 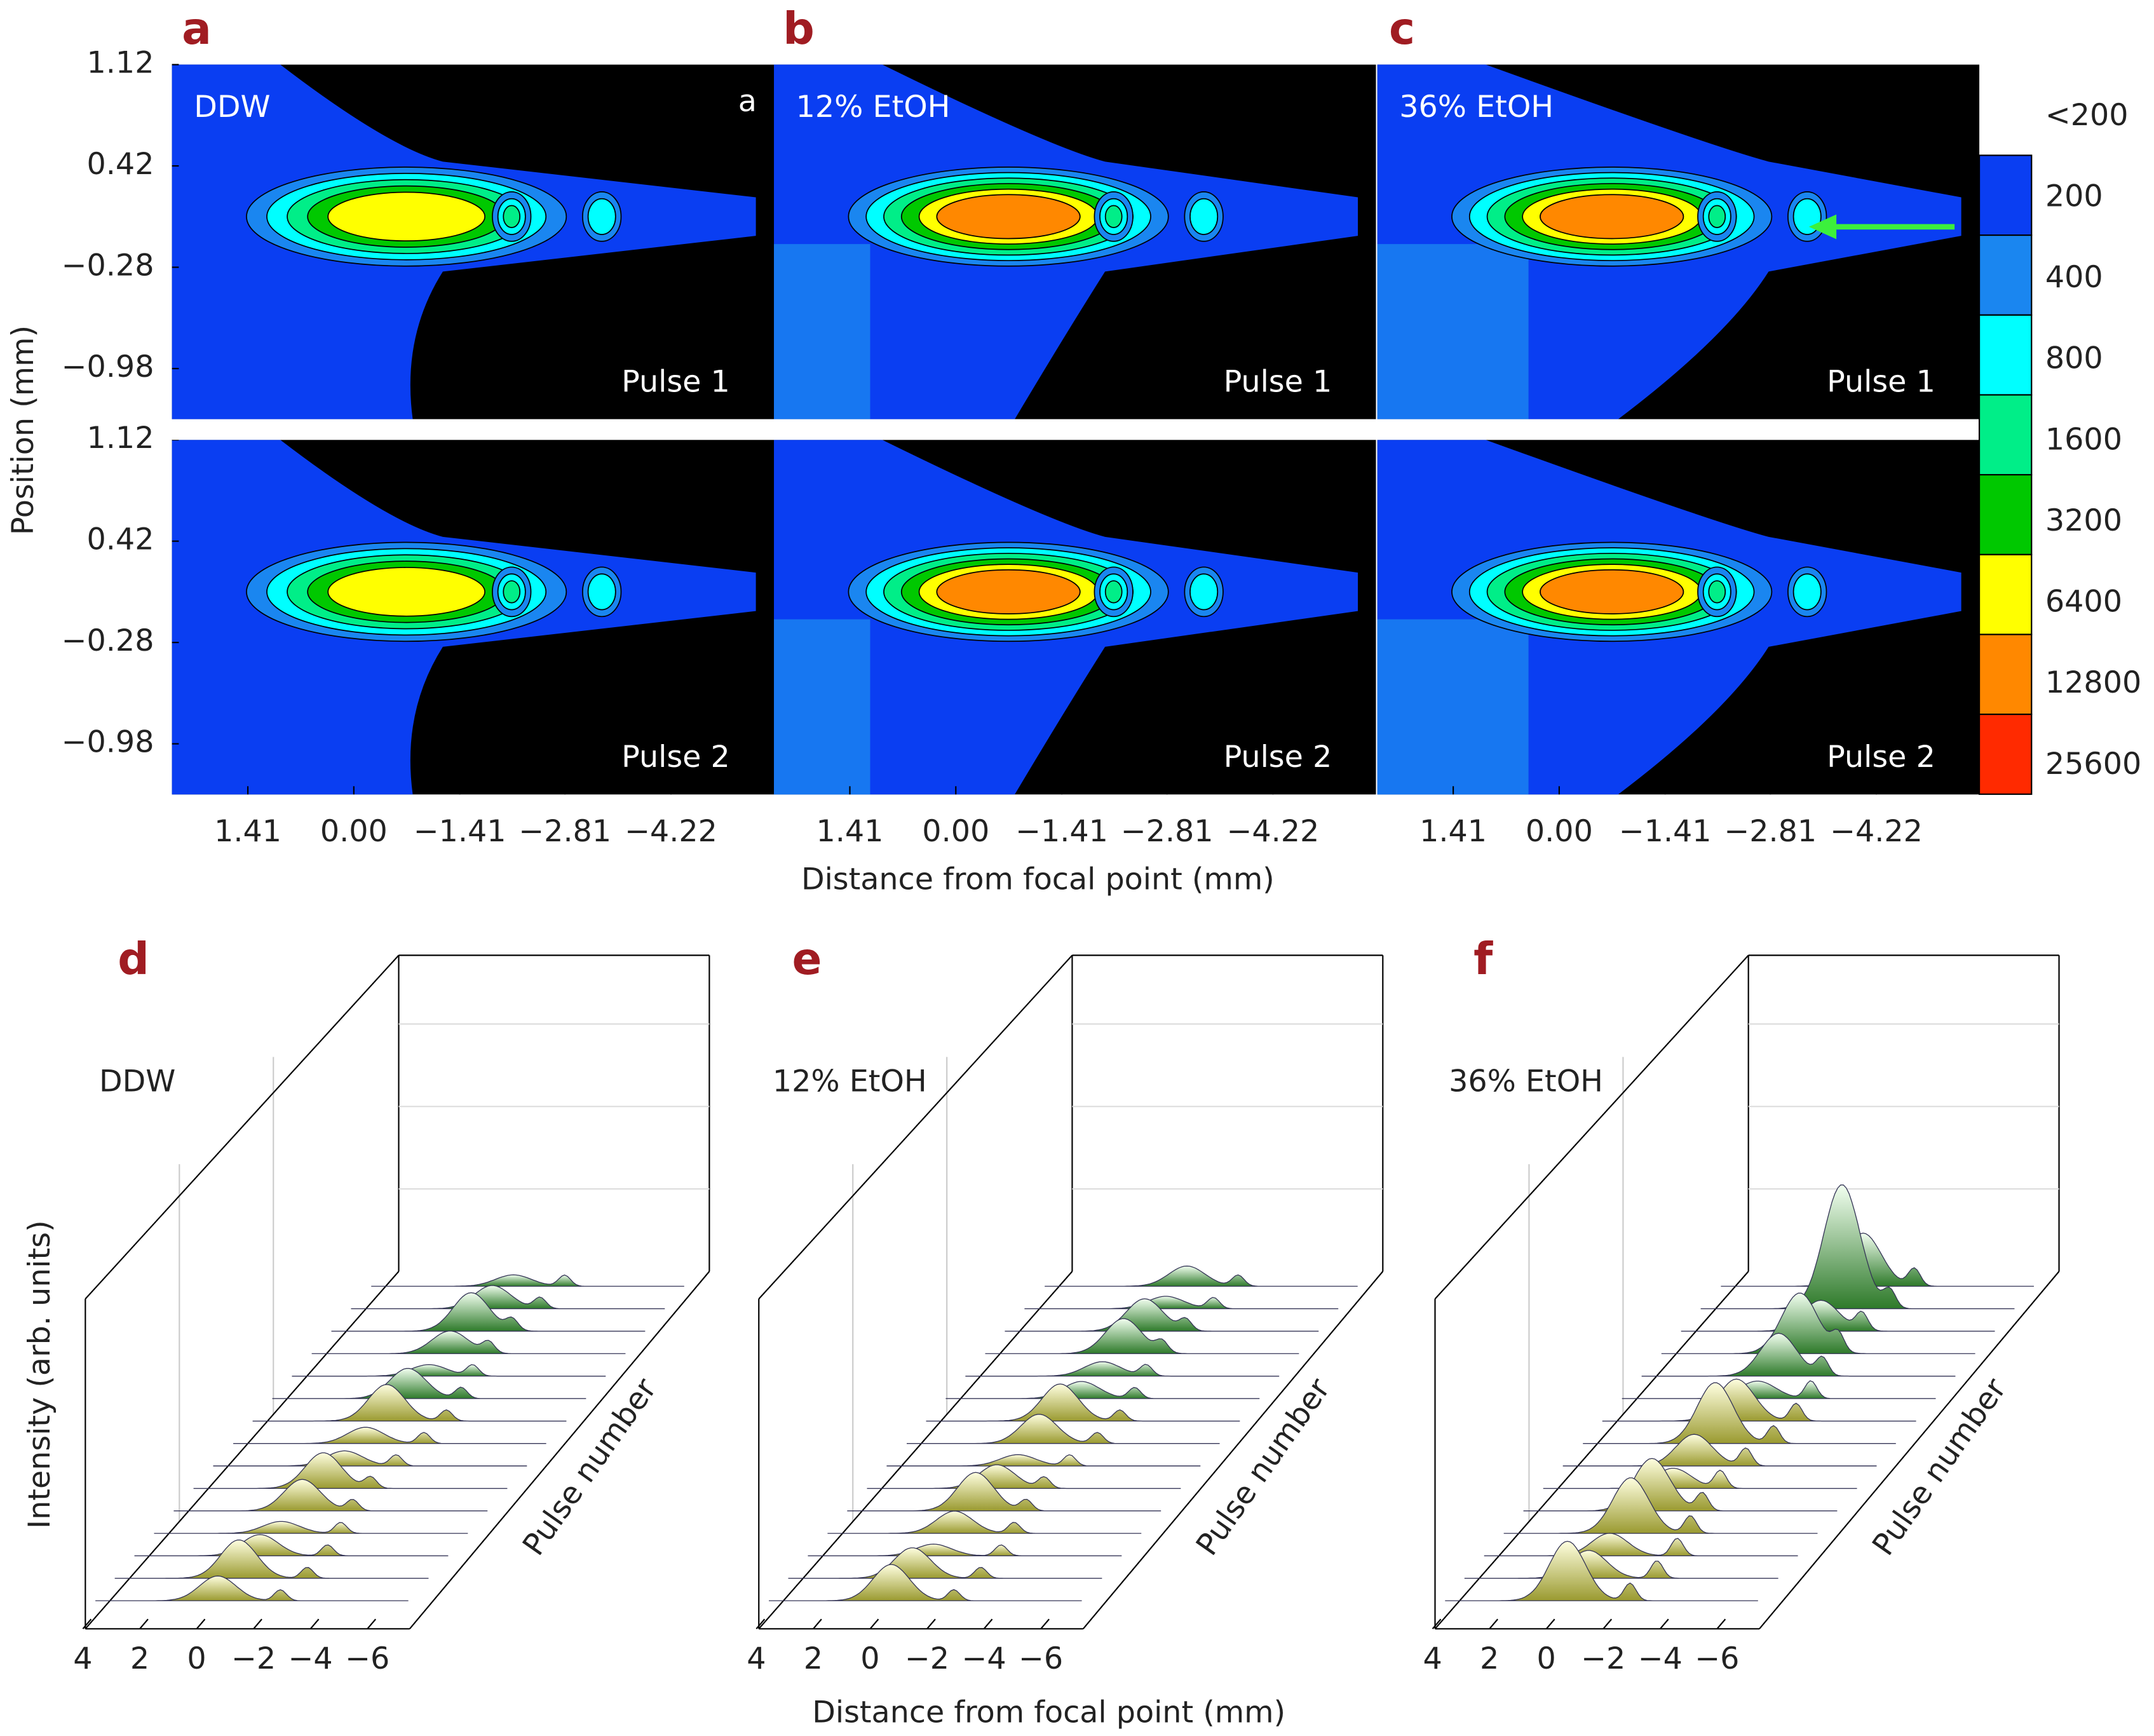 What do you see at coordinates (197, 29) in the screenshot?
I see `panel-label: a` at bounding box center [197, 29].